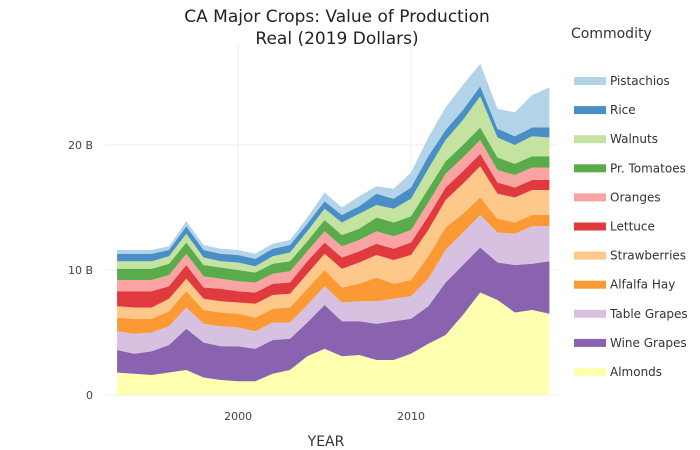 The height and width of the screenshot is (450, 700). Describe the element at coordinates (238, 416) in the screenshot. I see `x-tick-label: 2000` at that location.